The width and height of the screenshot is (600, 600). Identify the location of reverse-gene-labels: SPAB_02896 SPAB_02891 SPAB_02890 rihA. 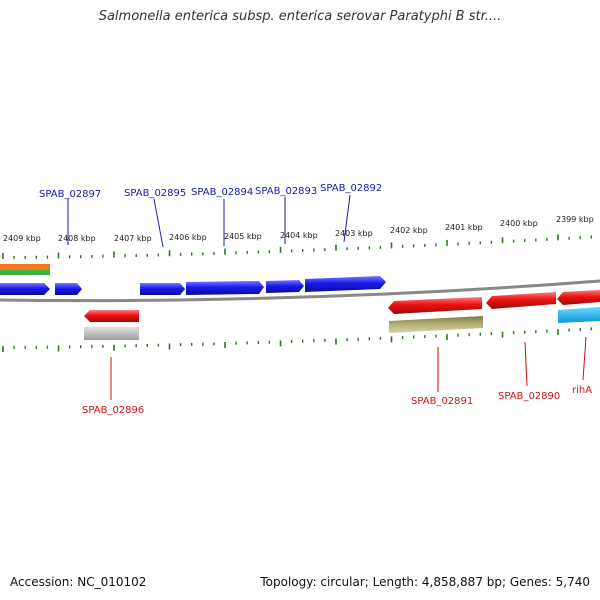
(337, 400).